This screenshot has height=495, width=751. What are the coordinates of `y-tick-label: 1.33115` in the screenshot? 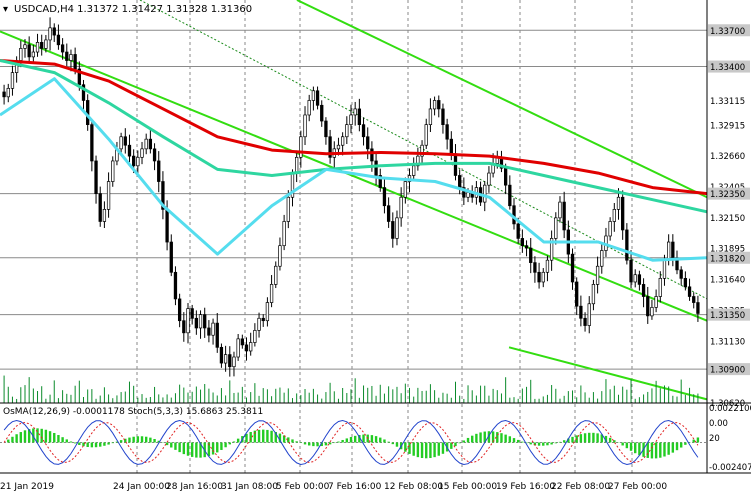 It's located at (727, 102).